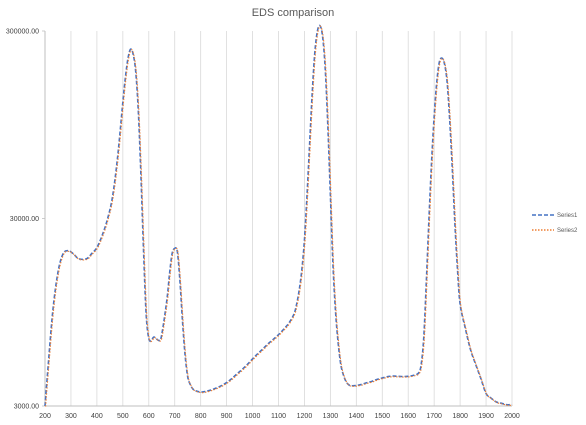  I want to click on x-tick-label: 400, so click(97, 416).